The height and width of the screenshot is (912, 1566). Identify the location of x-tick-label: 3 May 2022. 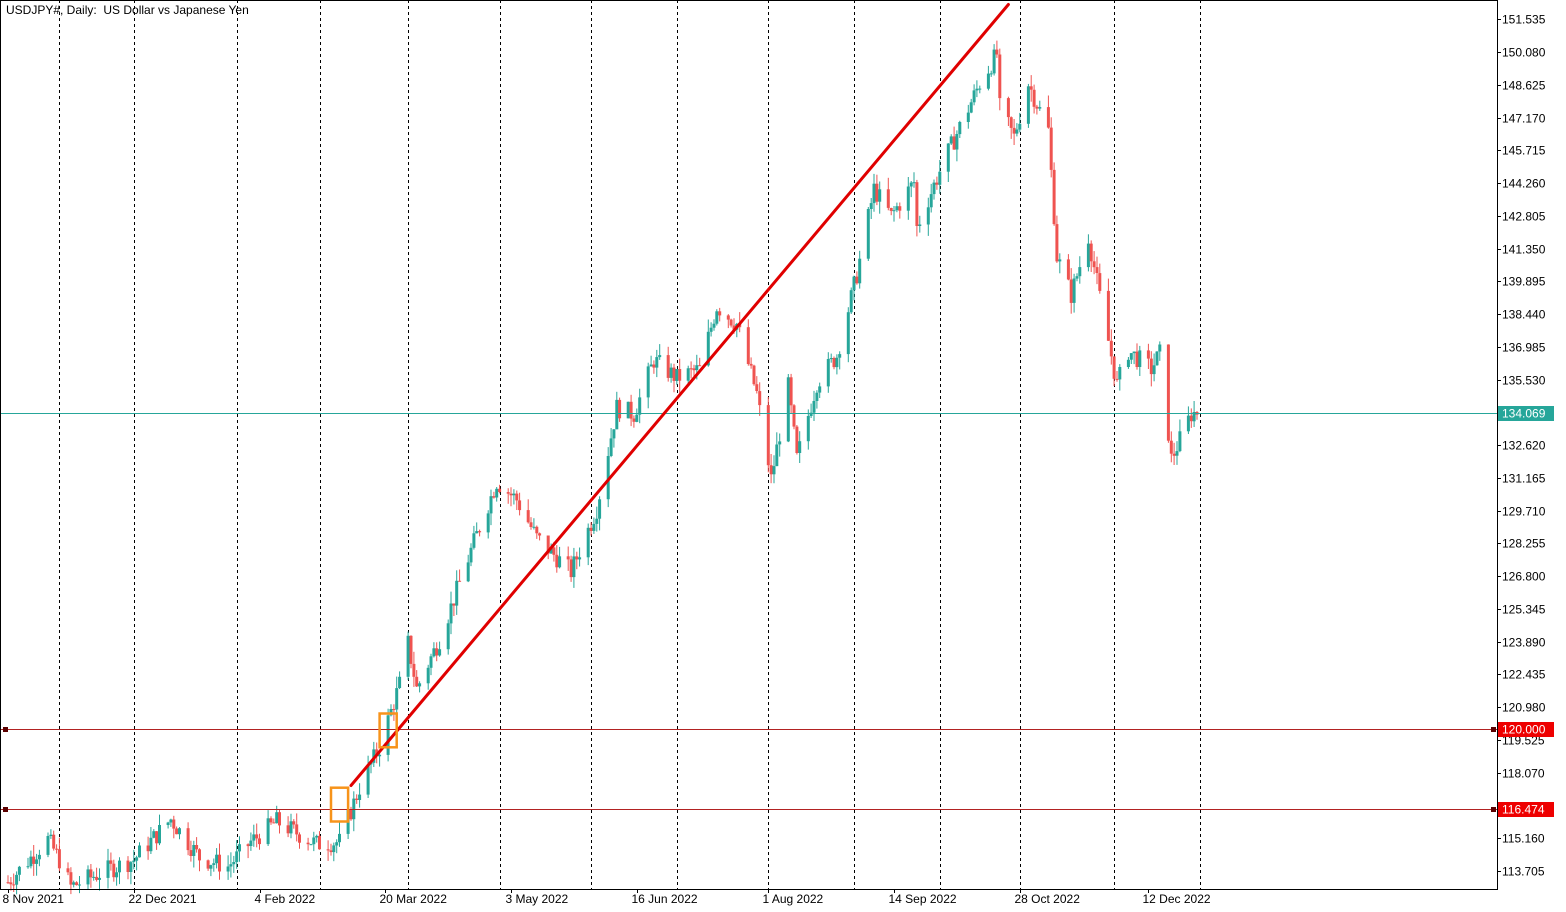
(537, 899).